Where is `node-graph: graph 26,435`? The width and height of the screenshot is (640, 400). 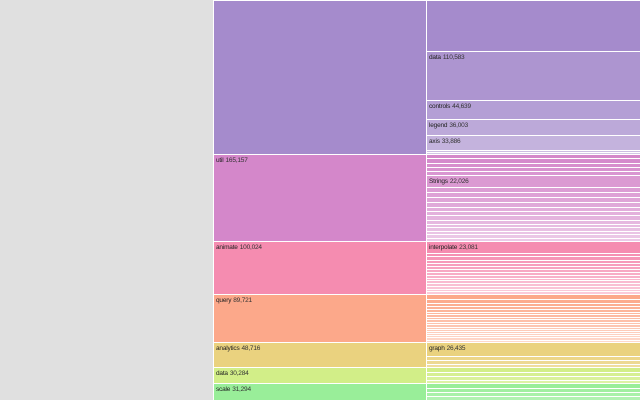 node-graph: graph 26,435 is located at coordinates (533, 348).